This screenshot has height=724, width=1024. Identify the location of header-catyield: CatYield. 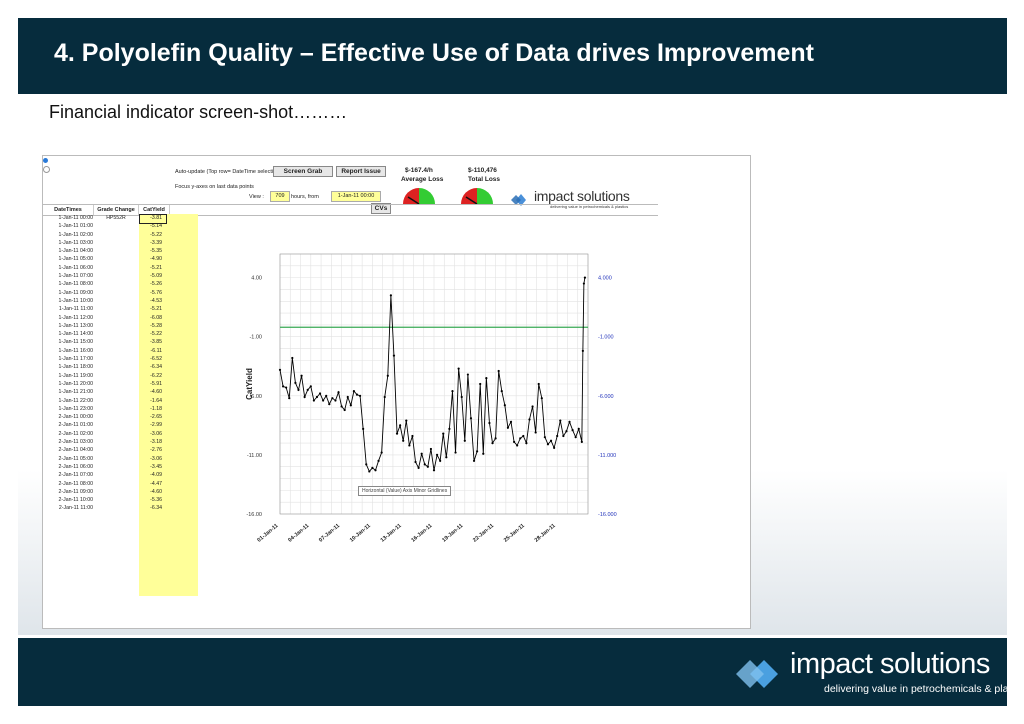
(154, 210).